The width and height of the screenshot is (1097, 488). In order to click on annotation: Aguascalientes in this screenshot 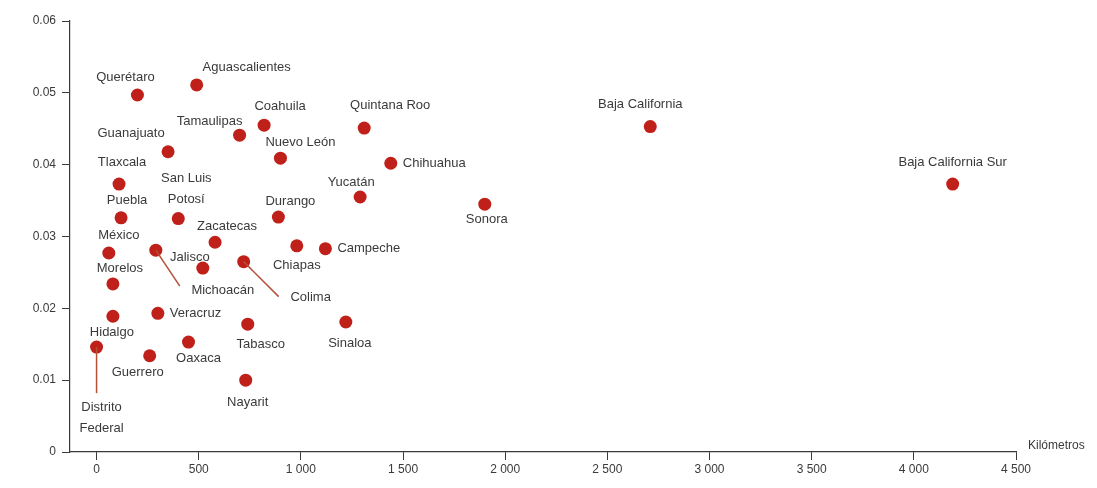, I will do `click(247, 66)`.